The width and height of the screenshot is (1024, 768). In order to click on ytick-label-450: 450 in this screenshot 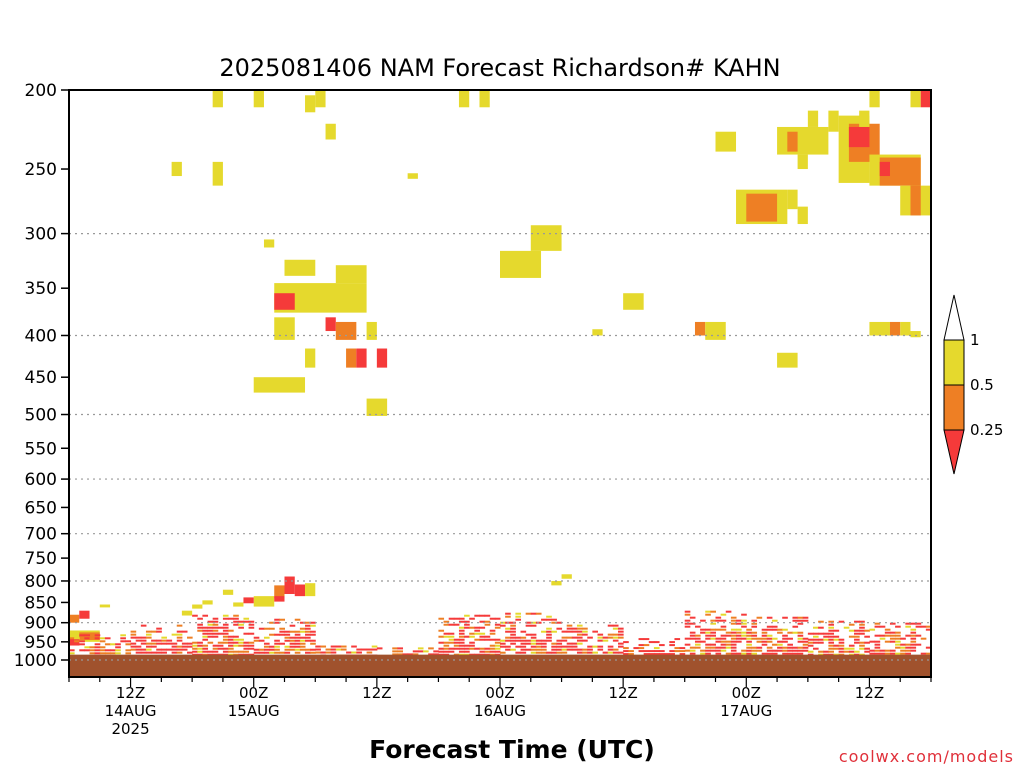, I will do `click(41, 378)`.